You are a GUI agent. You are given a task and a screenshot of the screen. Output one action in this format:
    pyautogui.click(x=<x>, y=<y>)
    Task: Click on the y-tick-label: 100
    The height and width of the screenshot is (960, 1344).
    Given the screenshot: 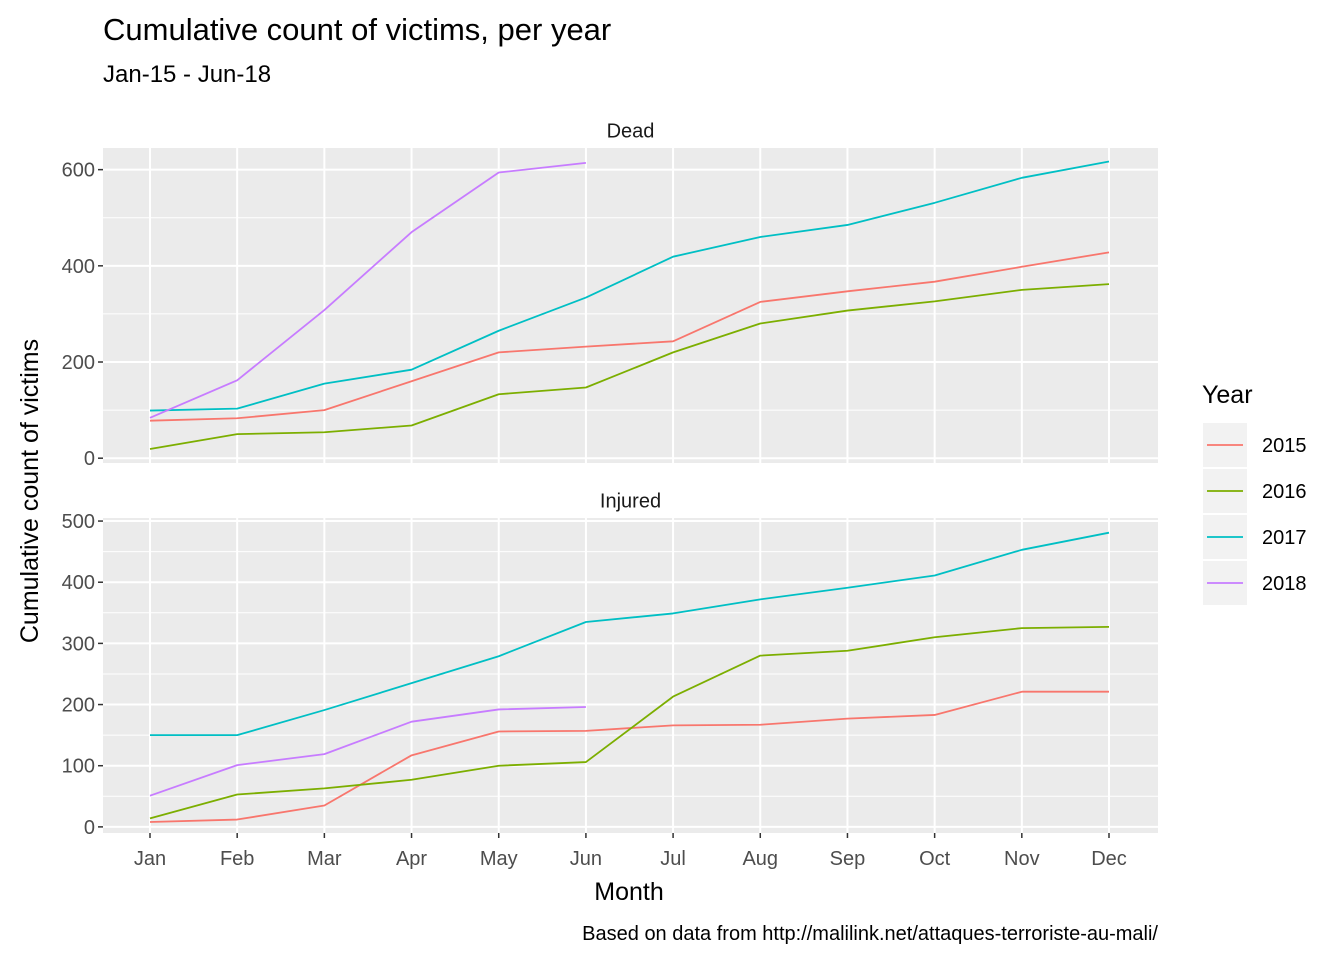 What is the action you would take?
    pyautogui.click(x=78, y=767)
    